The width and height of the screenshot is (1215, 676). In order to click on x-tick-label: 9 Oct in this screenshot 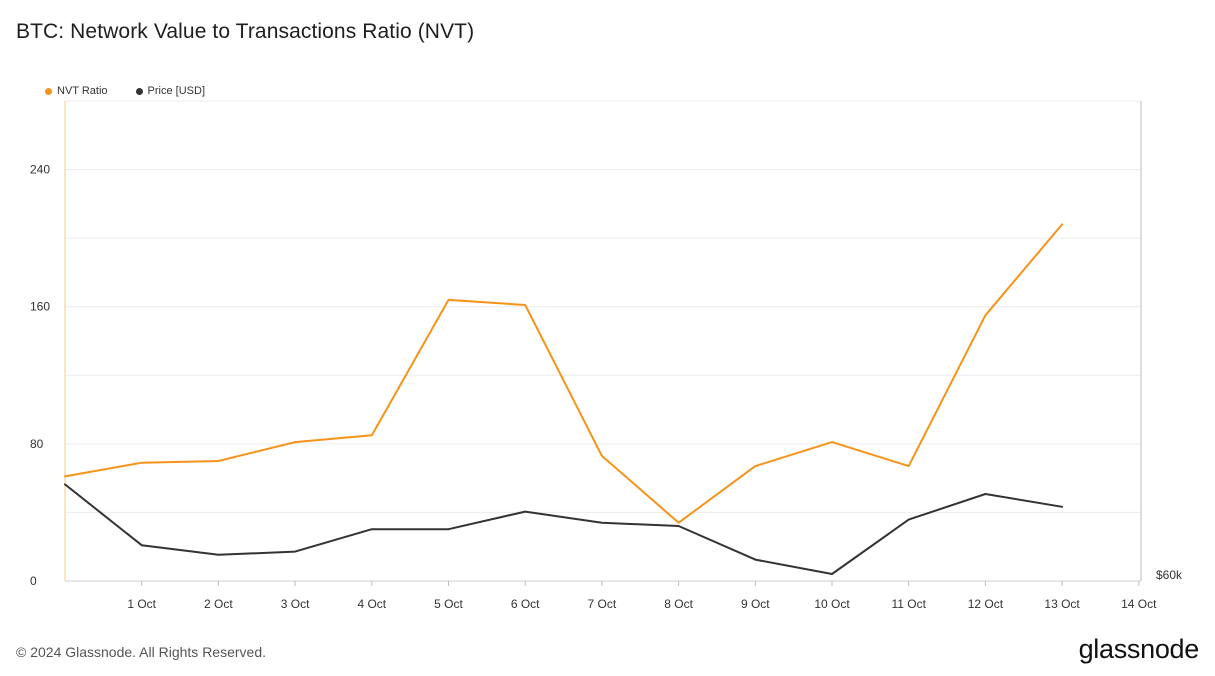, I will do `click(755, 604)`.